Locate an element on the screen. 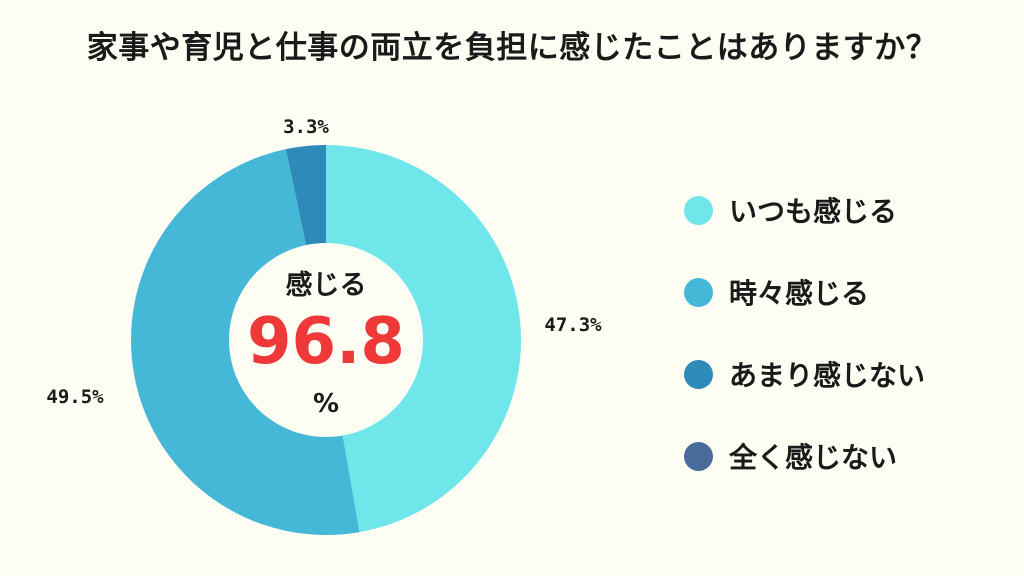 The image size is (1024, 576). chart-title: 家事や育児と仕事の両立を負担に感じたことはありますか？ is located at coordinates (512, 48).